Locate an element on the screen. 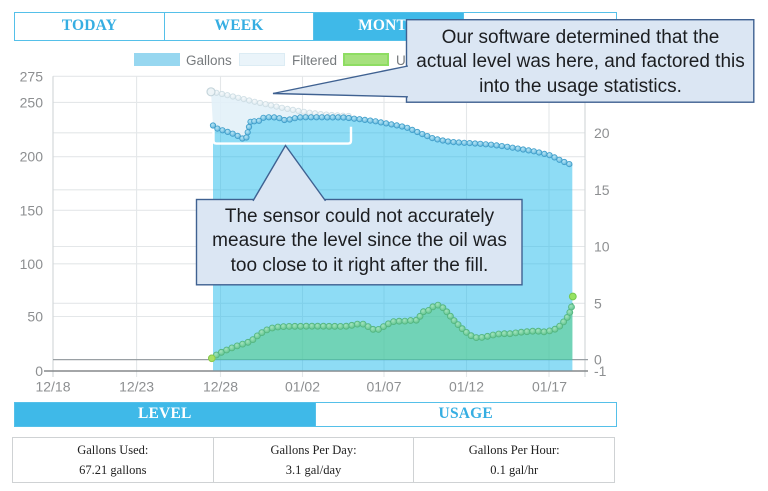 This screenshot has width=768, height=491. svg-text: 20 is located at coordinates (602, 133).